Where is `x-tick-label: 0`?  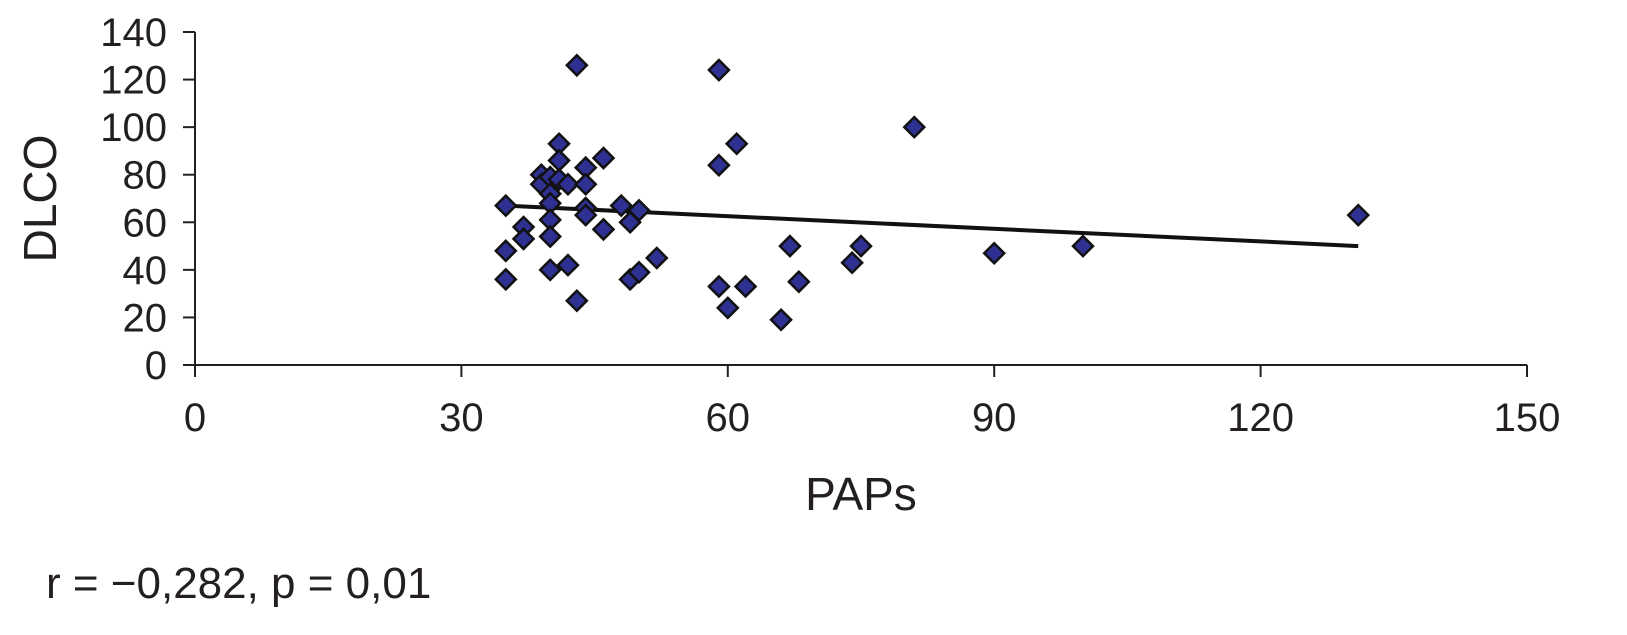 x-tick-label: 0 is located at coordinates (195, 418).